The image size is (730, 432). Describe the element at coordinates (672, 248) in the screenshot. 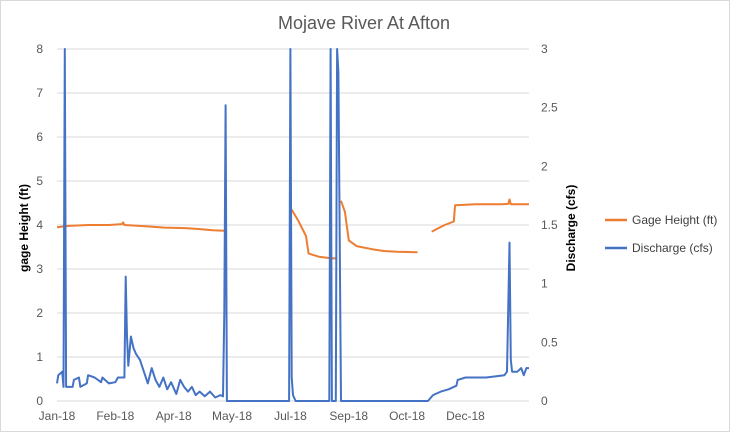

I see `legend-label-discharge: Discharge (cfs)` at that location.